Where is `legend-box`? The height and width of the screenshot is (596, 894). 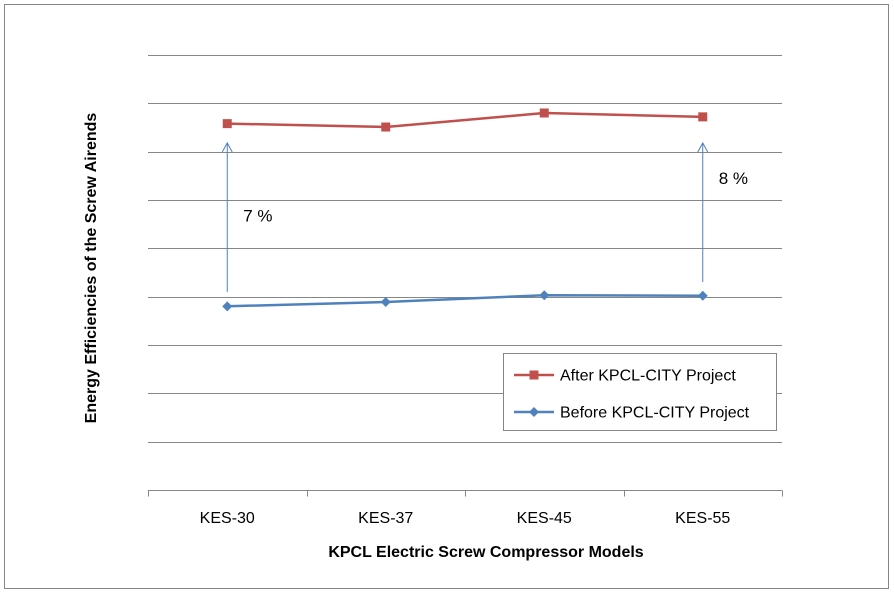
legend-box is located at coordinates (640, 392).